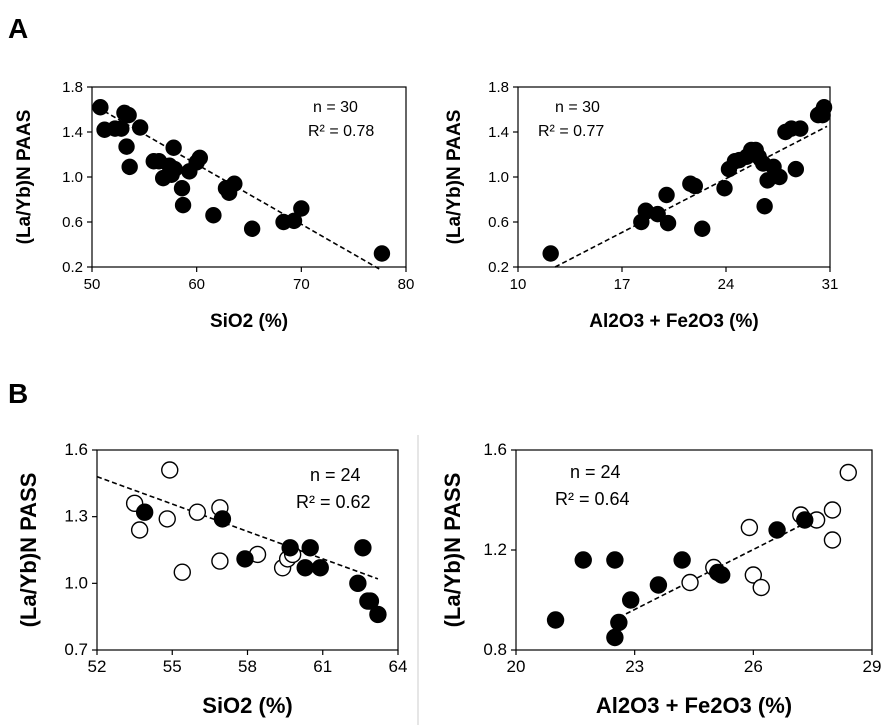 The height and width of the screenshot is (725, 883). I want to click on x-tick-label: 55, so click(172, 666).